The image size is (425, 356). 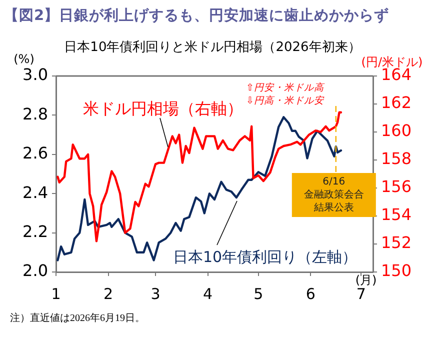 What do you see at coordinates (35, 192) in the screenshot?
I see `y-tick-label: 2.4` at bounding box center [35, 192].